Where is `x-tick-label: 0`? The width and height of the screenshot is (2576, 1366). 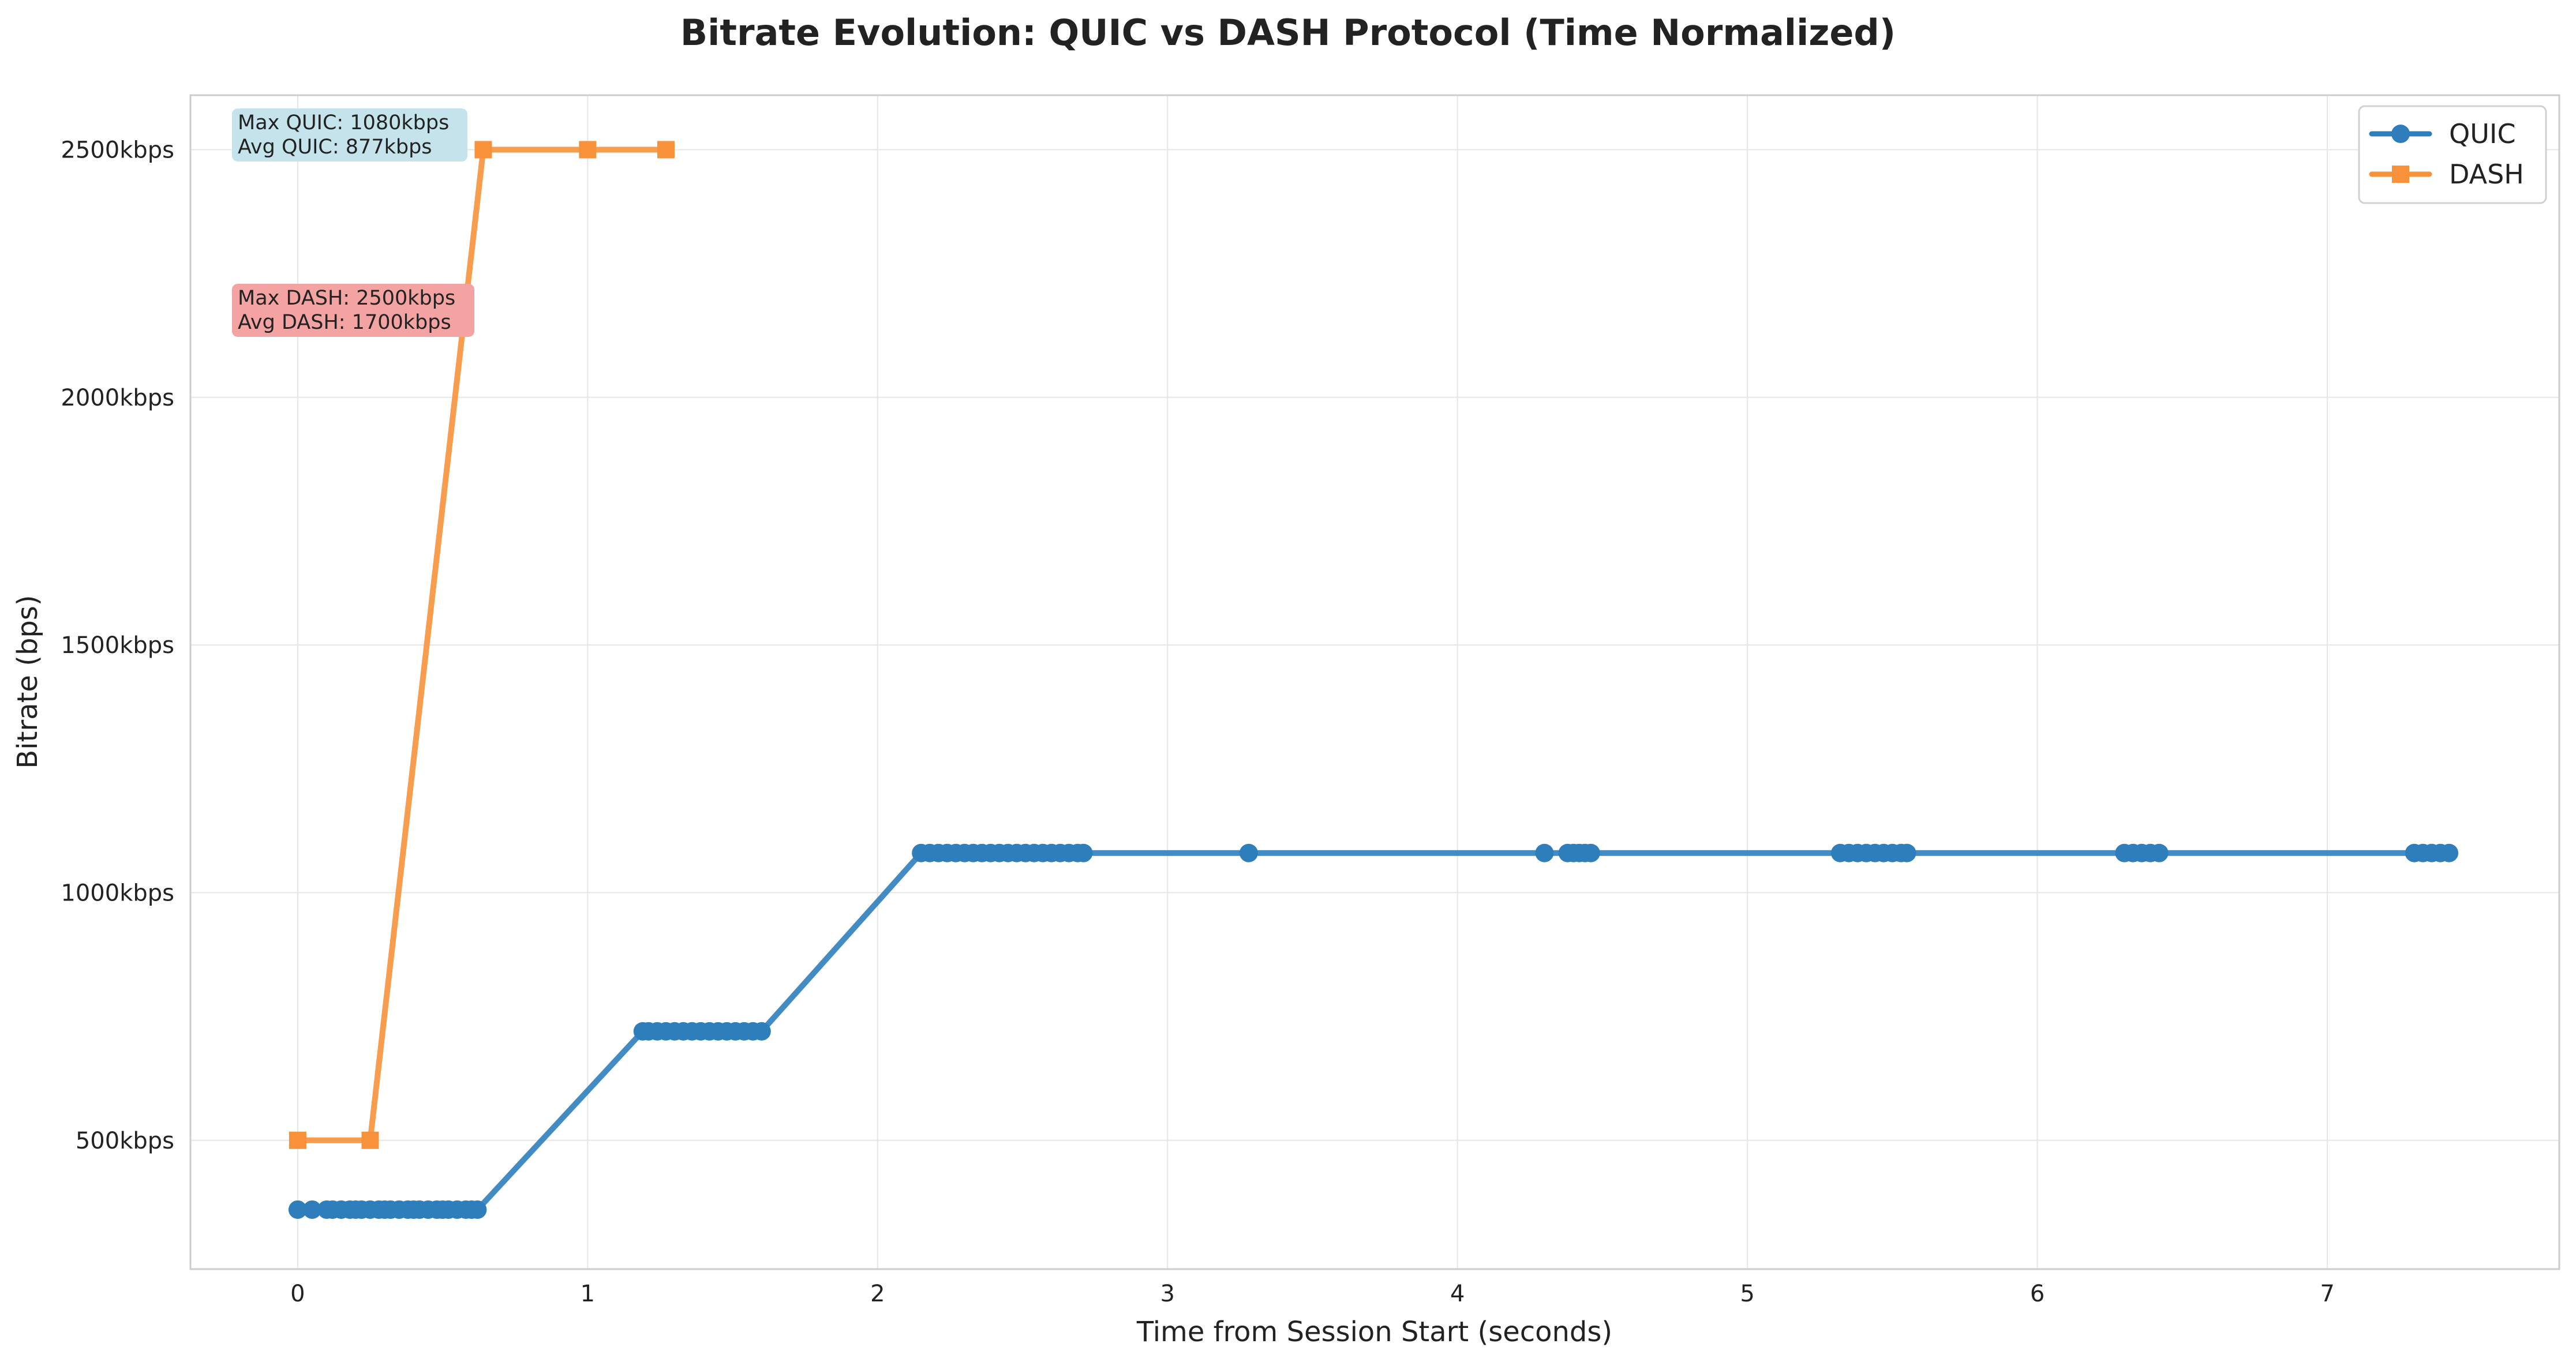 x-tick-label: 0 is located at coordinates (298, 1294).